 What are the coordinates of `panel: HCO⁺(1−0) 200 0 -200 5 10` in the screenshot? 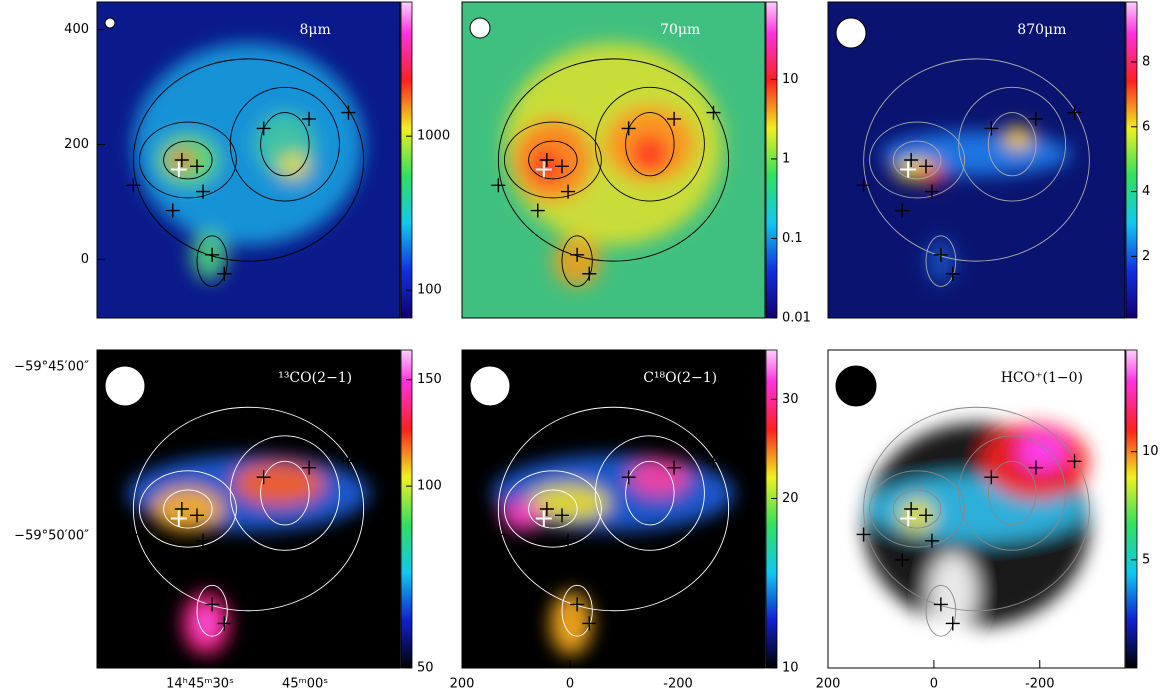 It's located at (987, 520).